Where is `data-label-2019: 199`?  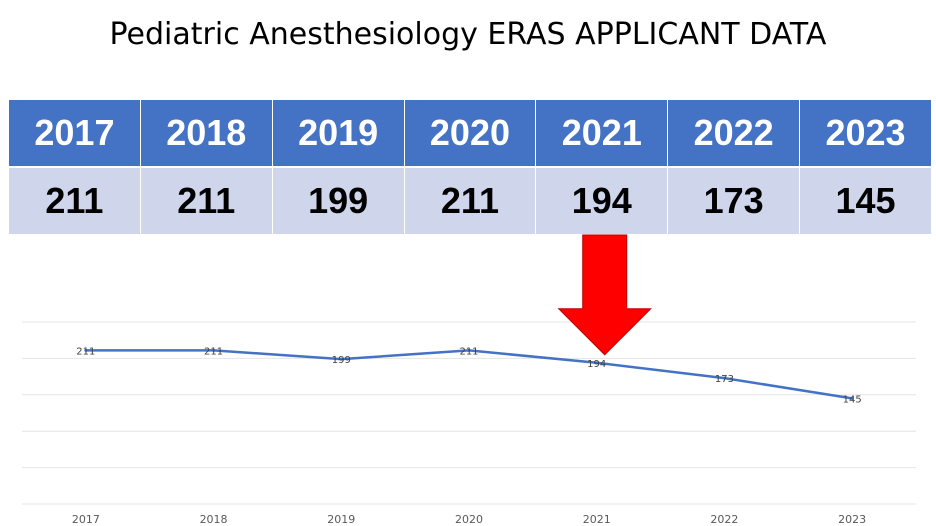
data-label-2019: 199 is located at coordinates (341, 360).